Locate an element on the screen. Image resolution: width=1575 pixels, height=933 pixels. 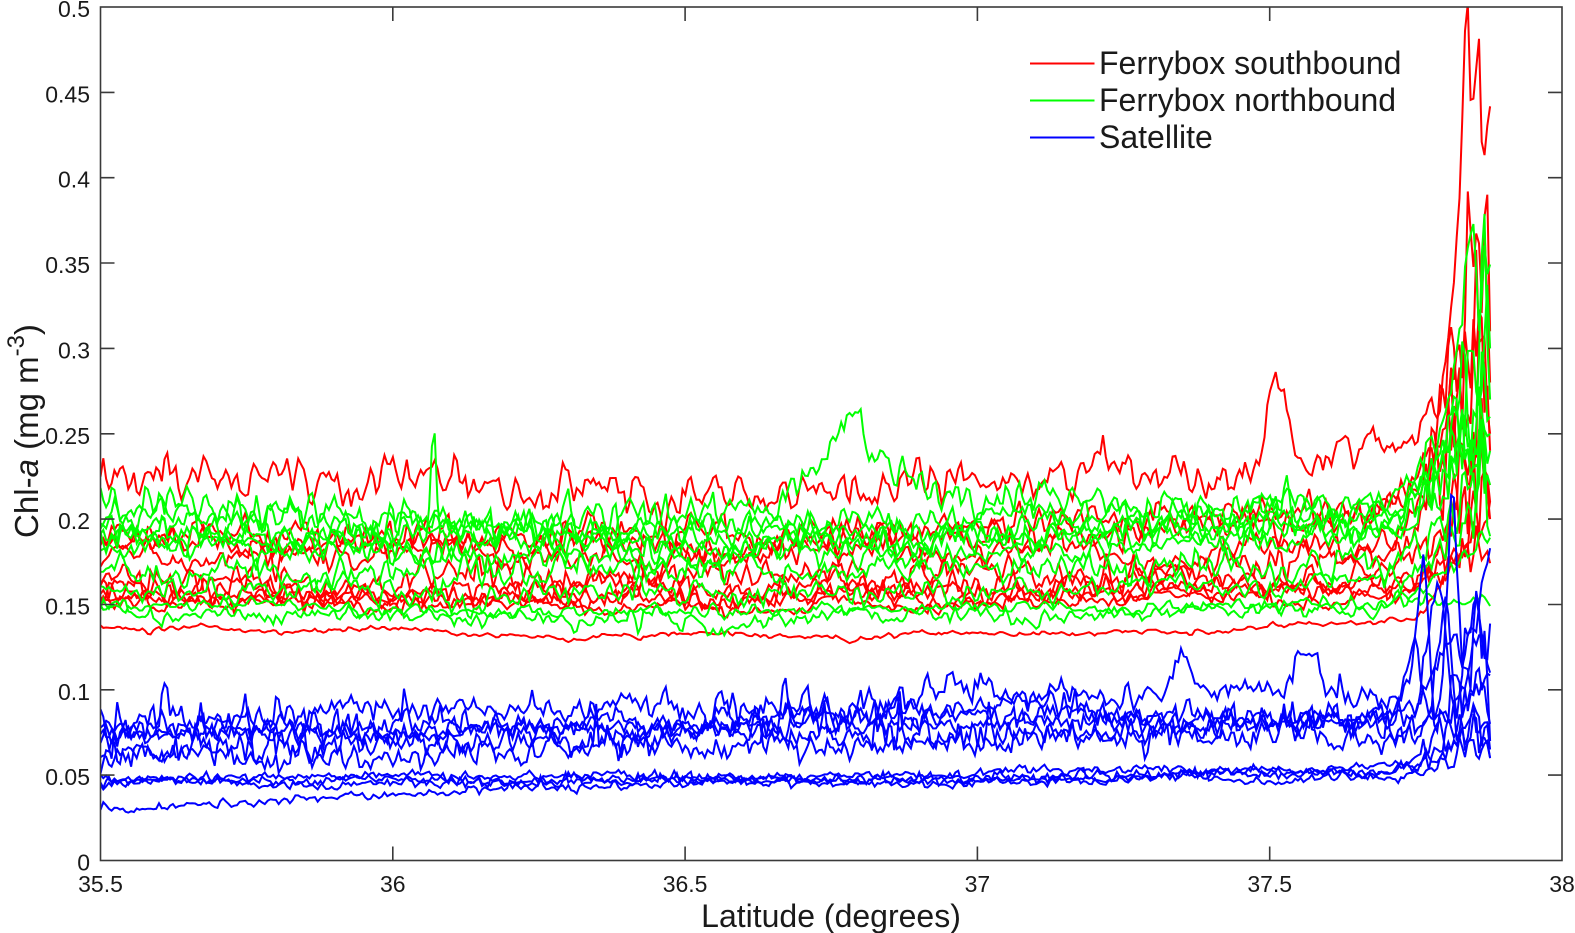
svg-text: 0.45 is located at coordinates (67, 94).